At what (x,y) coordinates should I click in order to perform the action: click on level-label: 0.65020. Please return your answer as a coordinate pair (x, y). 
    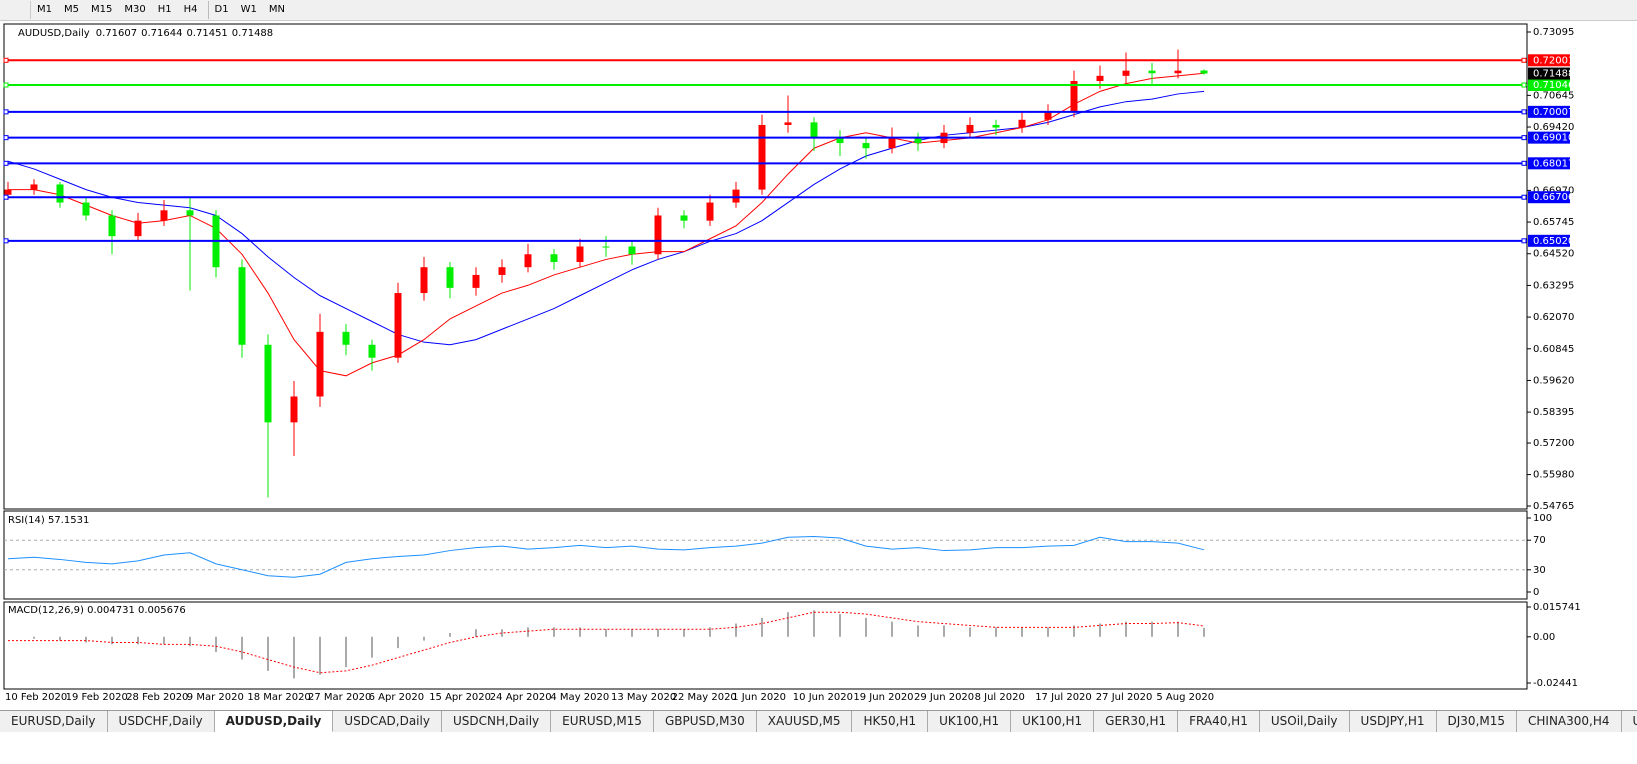
    Looking at the image, I should click on (1553, 241).